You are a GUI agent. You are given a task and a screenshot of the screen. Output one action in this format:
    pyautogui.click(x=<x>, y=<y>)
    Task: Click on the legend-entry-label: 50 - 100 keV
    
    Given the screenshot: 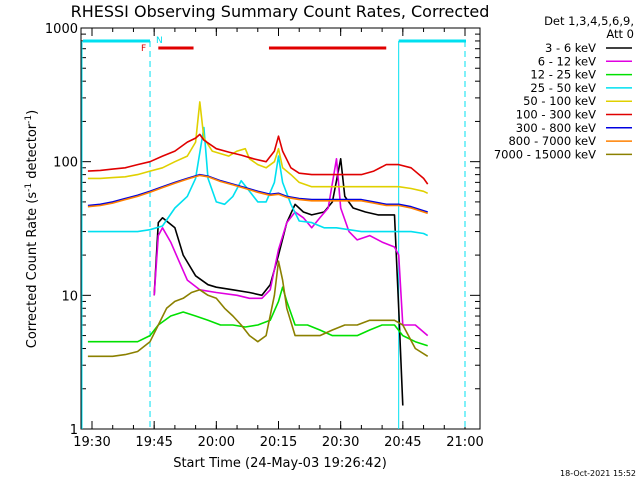 What is the action you would take?
    pyautogui.click(x=559, y=101)
    